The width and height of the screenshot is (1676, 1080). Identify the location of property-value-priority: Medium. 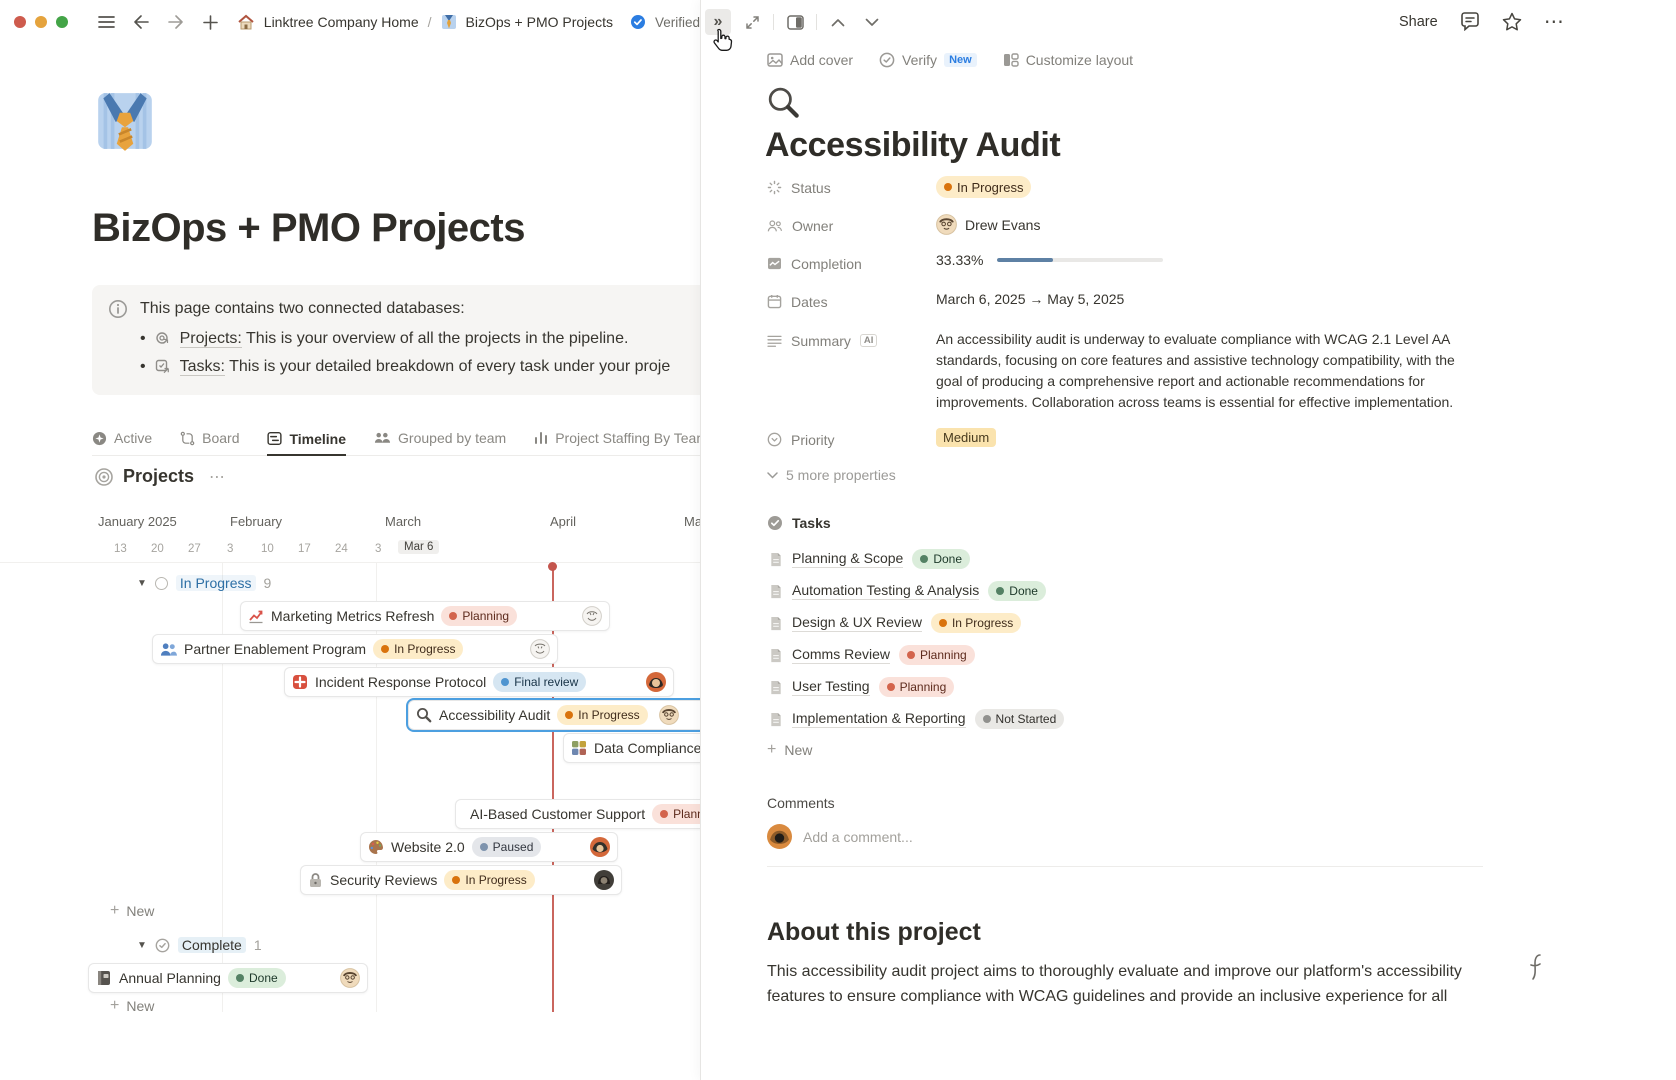
(966, 437).